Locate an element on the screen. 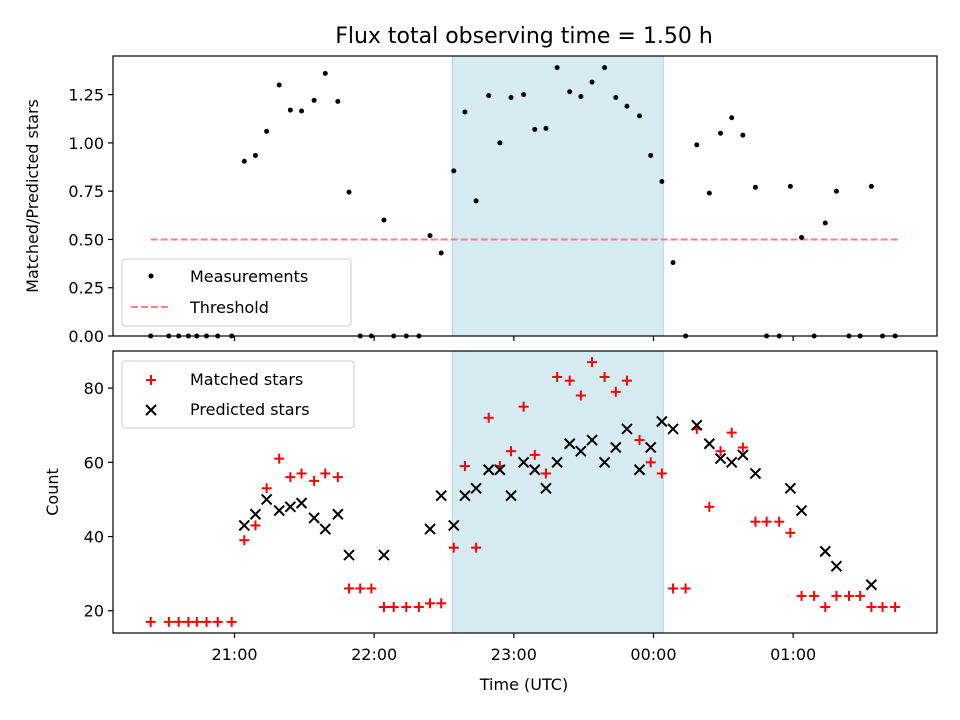  top-y-axis-label: Matched/Predicted stars is located at coordinates (32, 196).